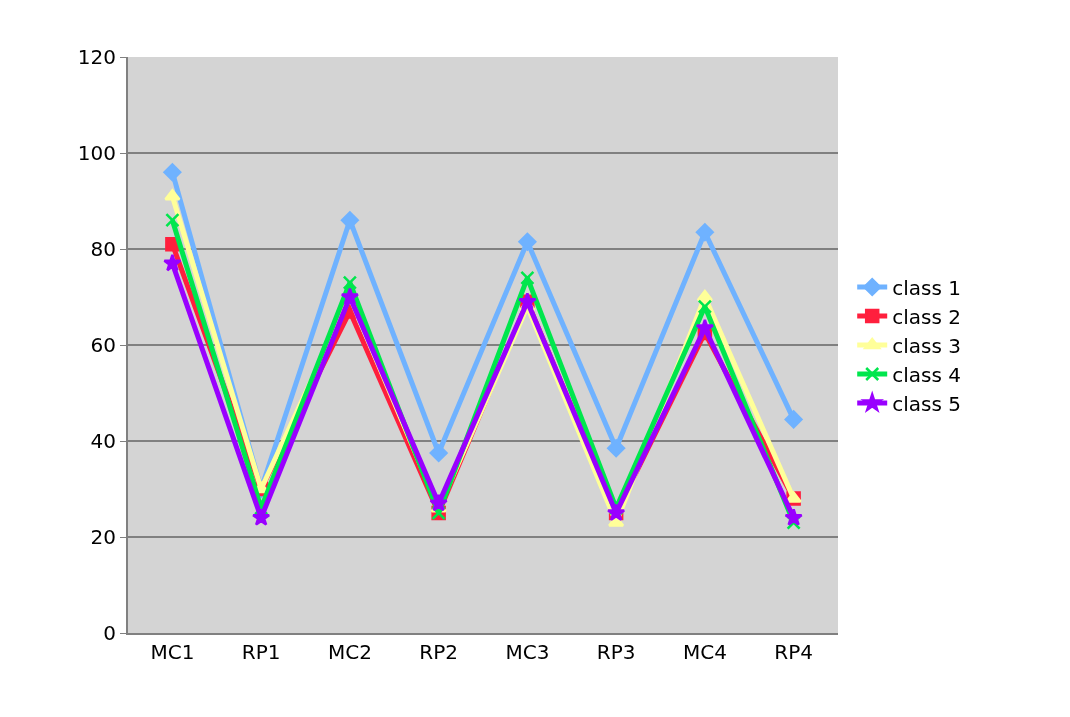  Describe the element at coordinates (96, 153) in the screenshot. I see `y-tick-label: 100` at that location.